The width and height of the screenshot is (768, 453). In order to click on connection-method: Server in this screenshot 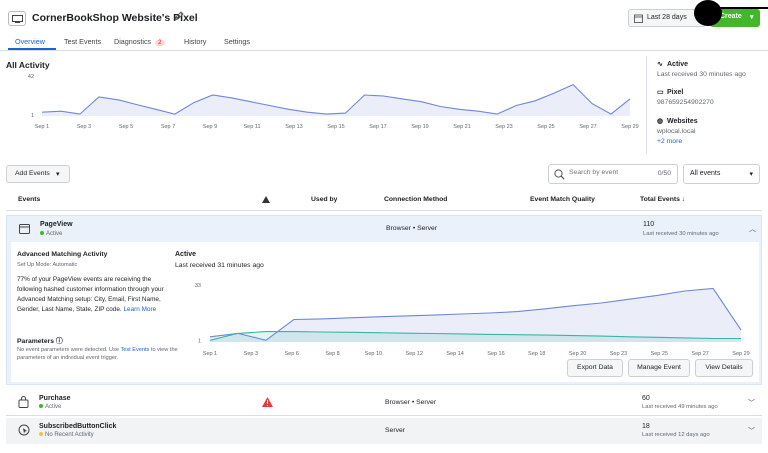, I will do `click(395, 430)`.